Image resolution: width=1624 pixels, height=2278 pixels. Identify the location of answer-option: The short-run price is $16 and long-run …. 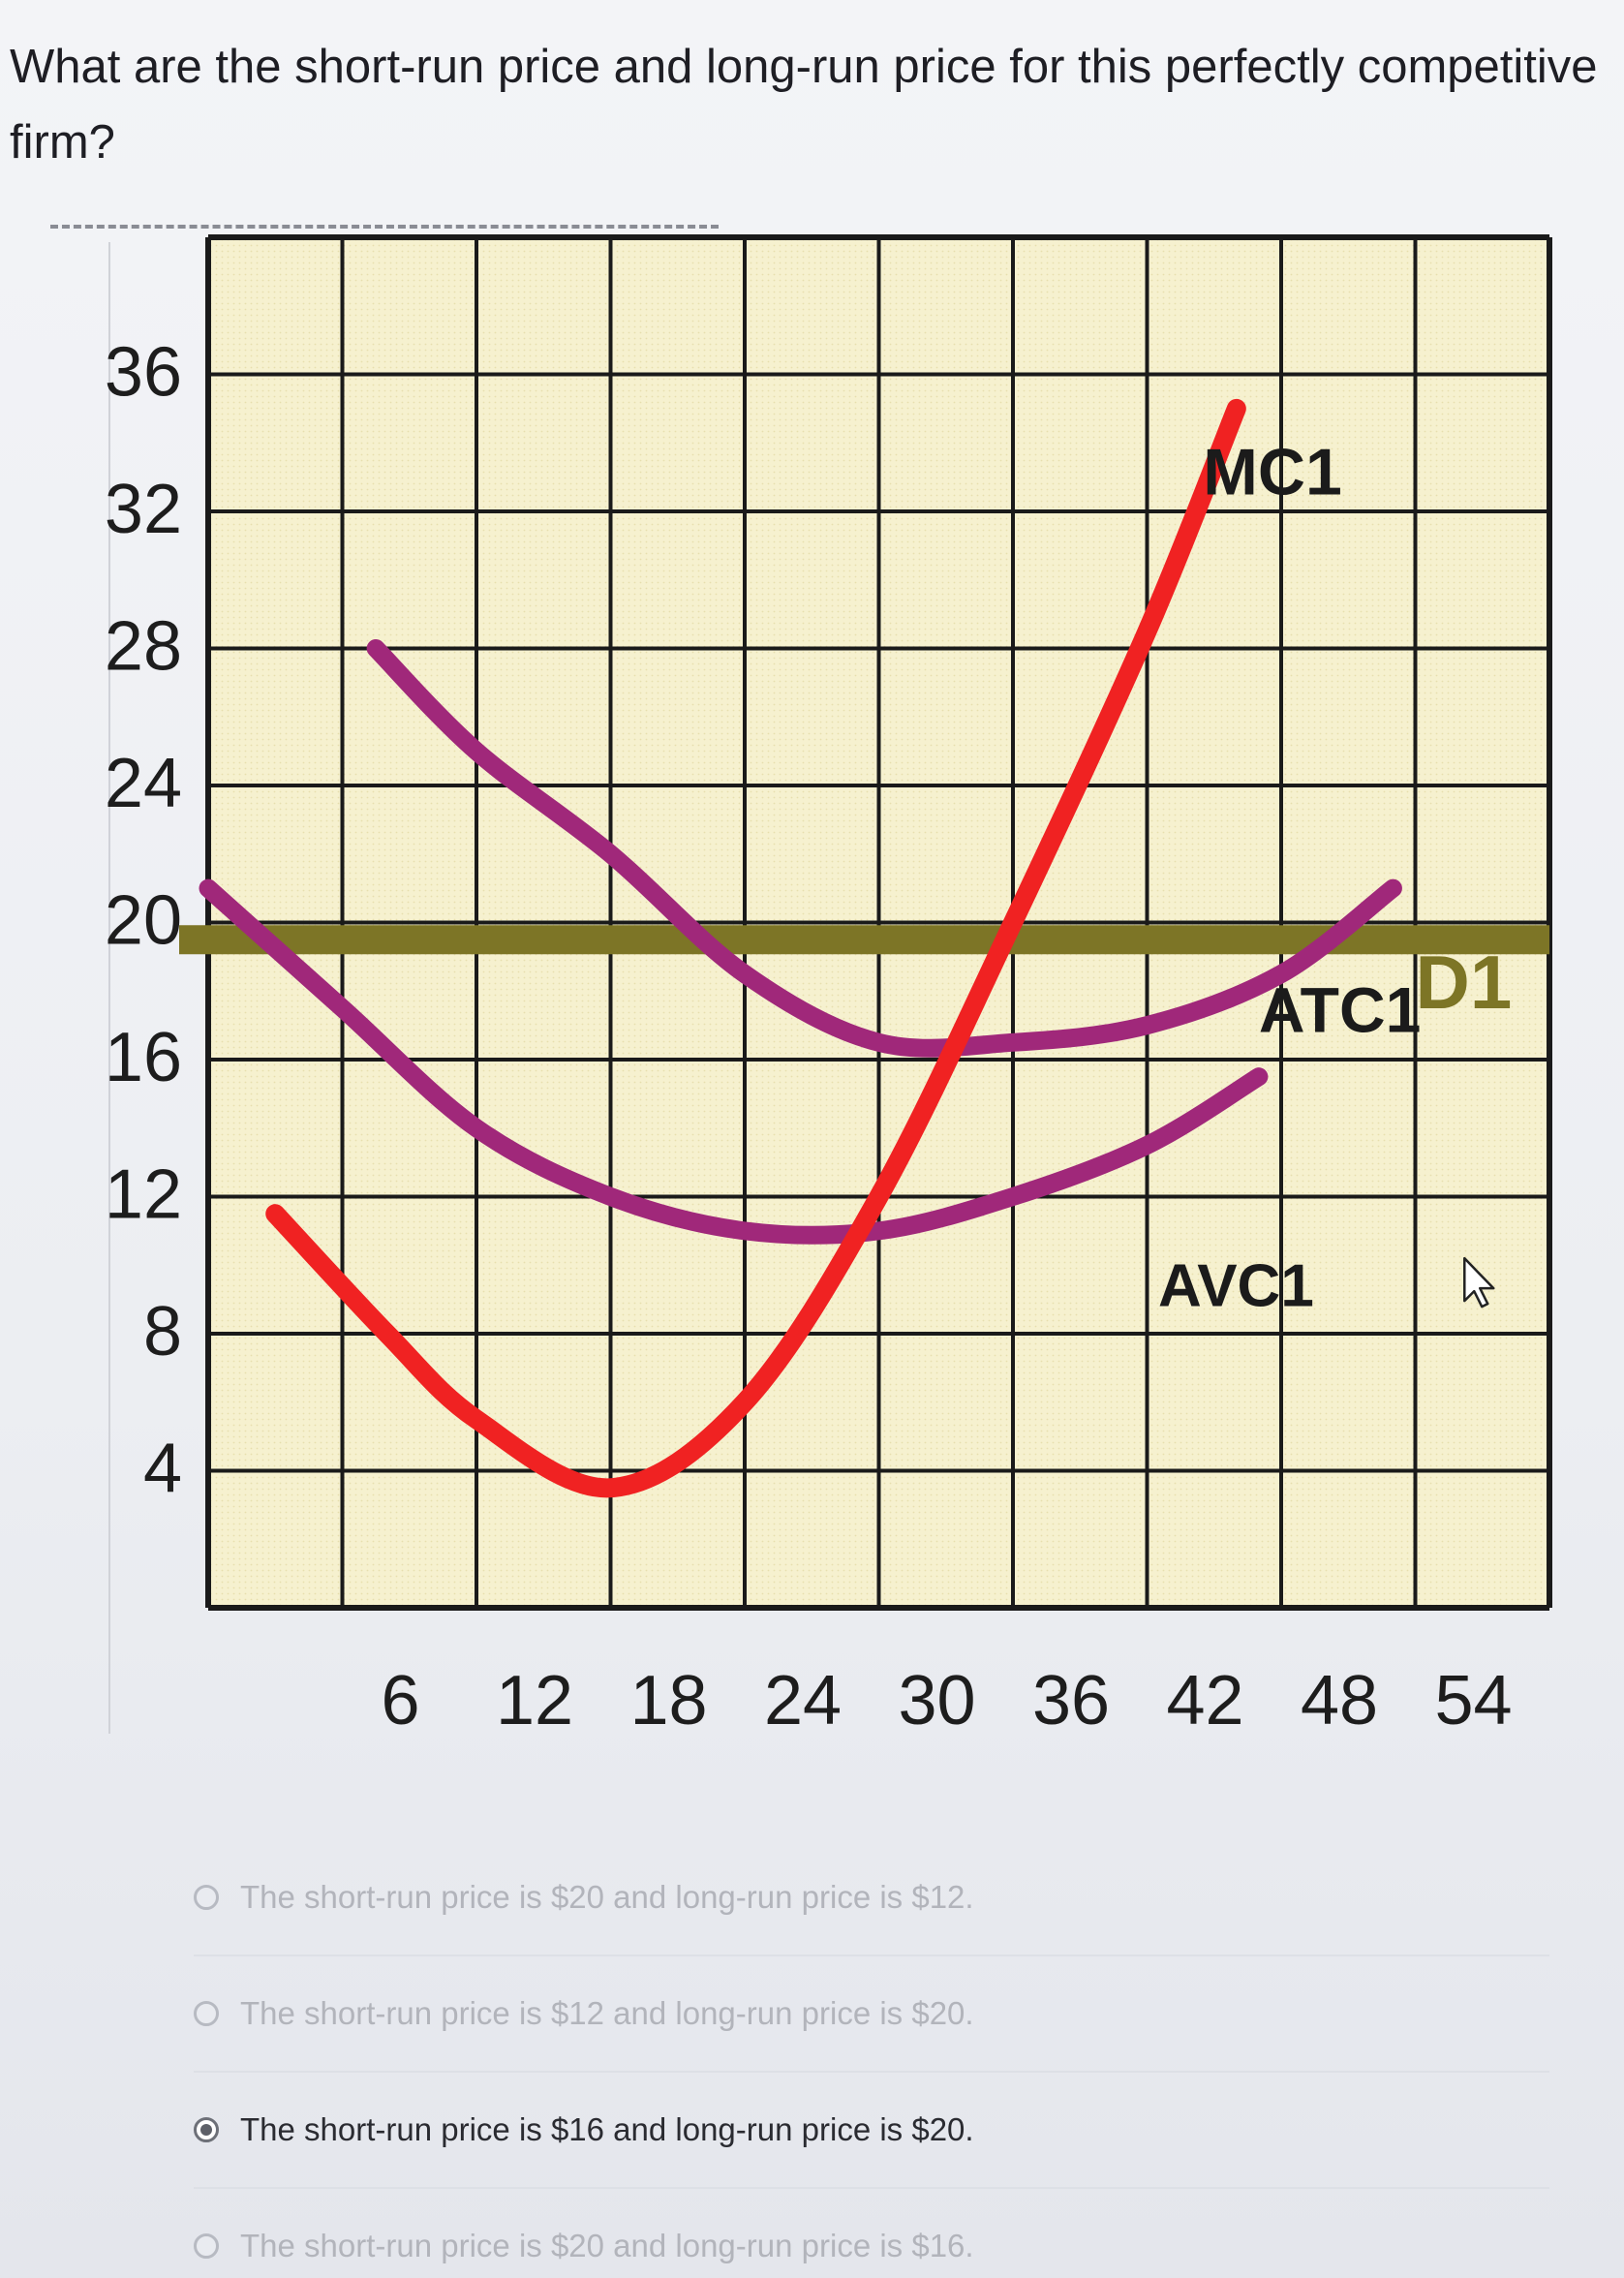
(871, 2131).